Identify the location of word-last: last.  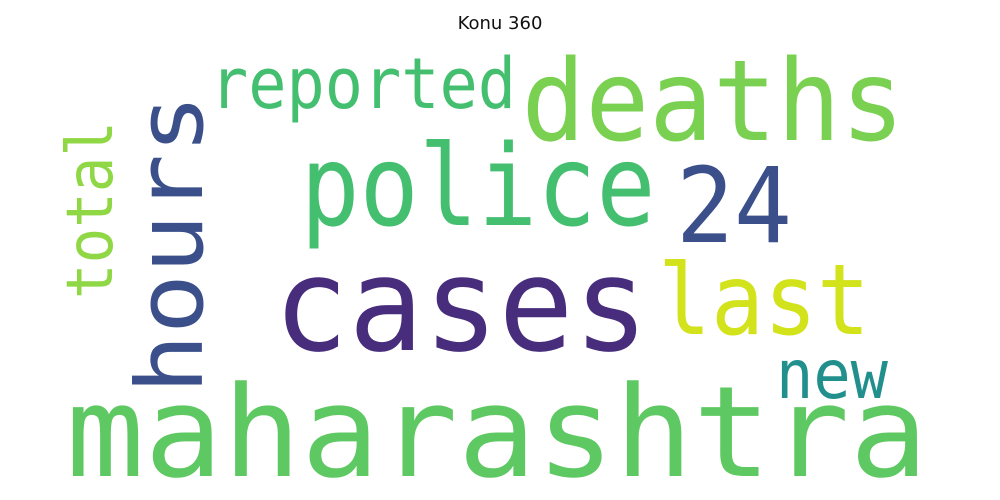
(764, 301).